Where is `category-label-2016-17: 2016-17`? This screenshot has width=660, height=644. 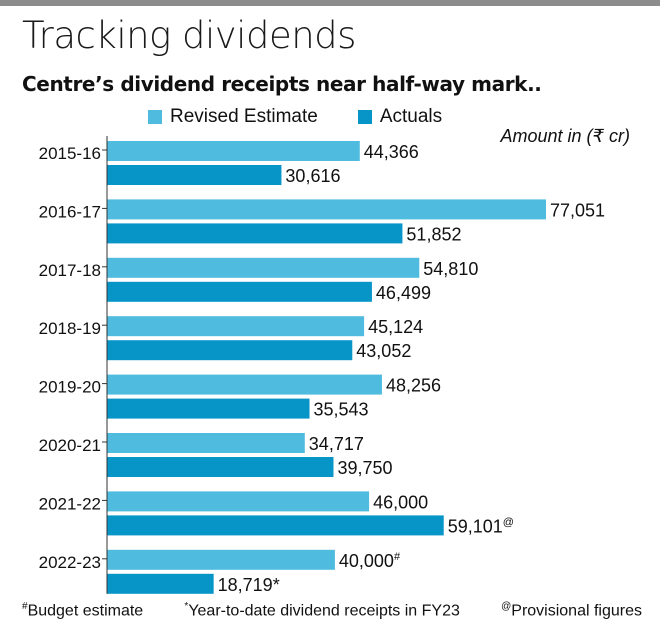 category-label-2016-17: 2016-17 is located at coordinates (70, 211).